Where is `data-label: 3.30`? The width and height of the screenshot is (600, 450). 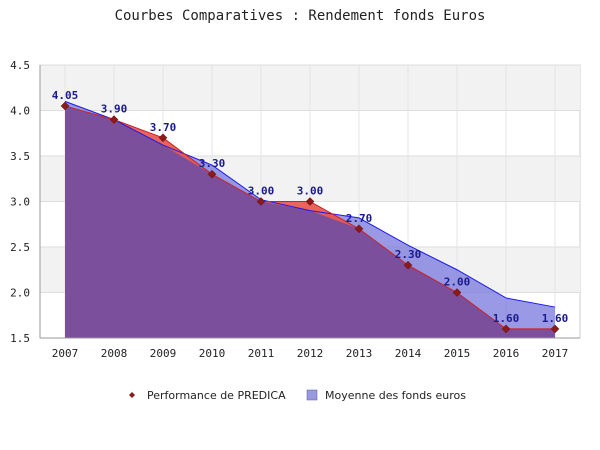
data-label: 3.30 is located at coordinates (212, 163).